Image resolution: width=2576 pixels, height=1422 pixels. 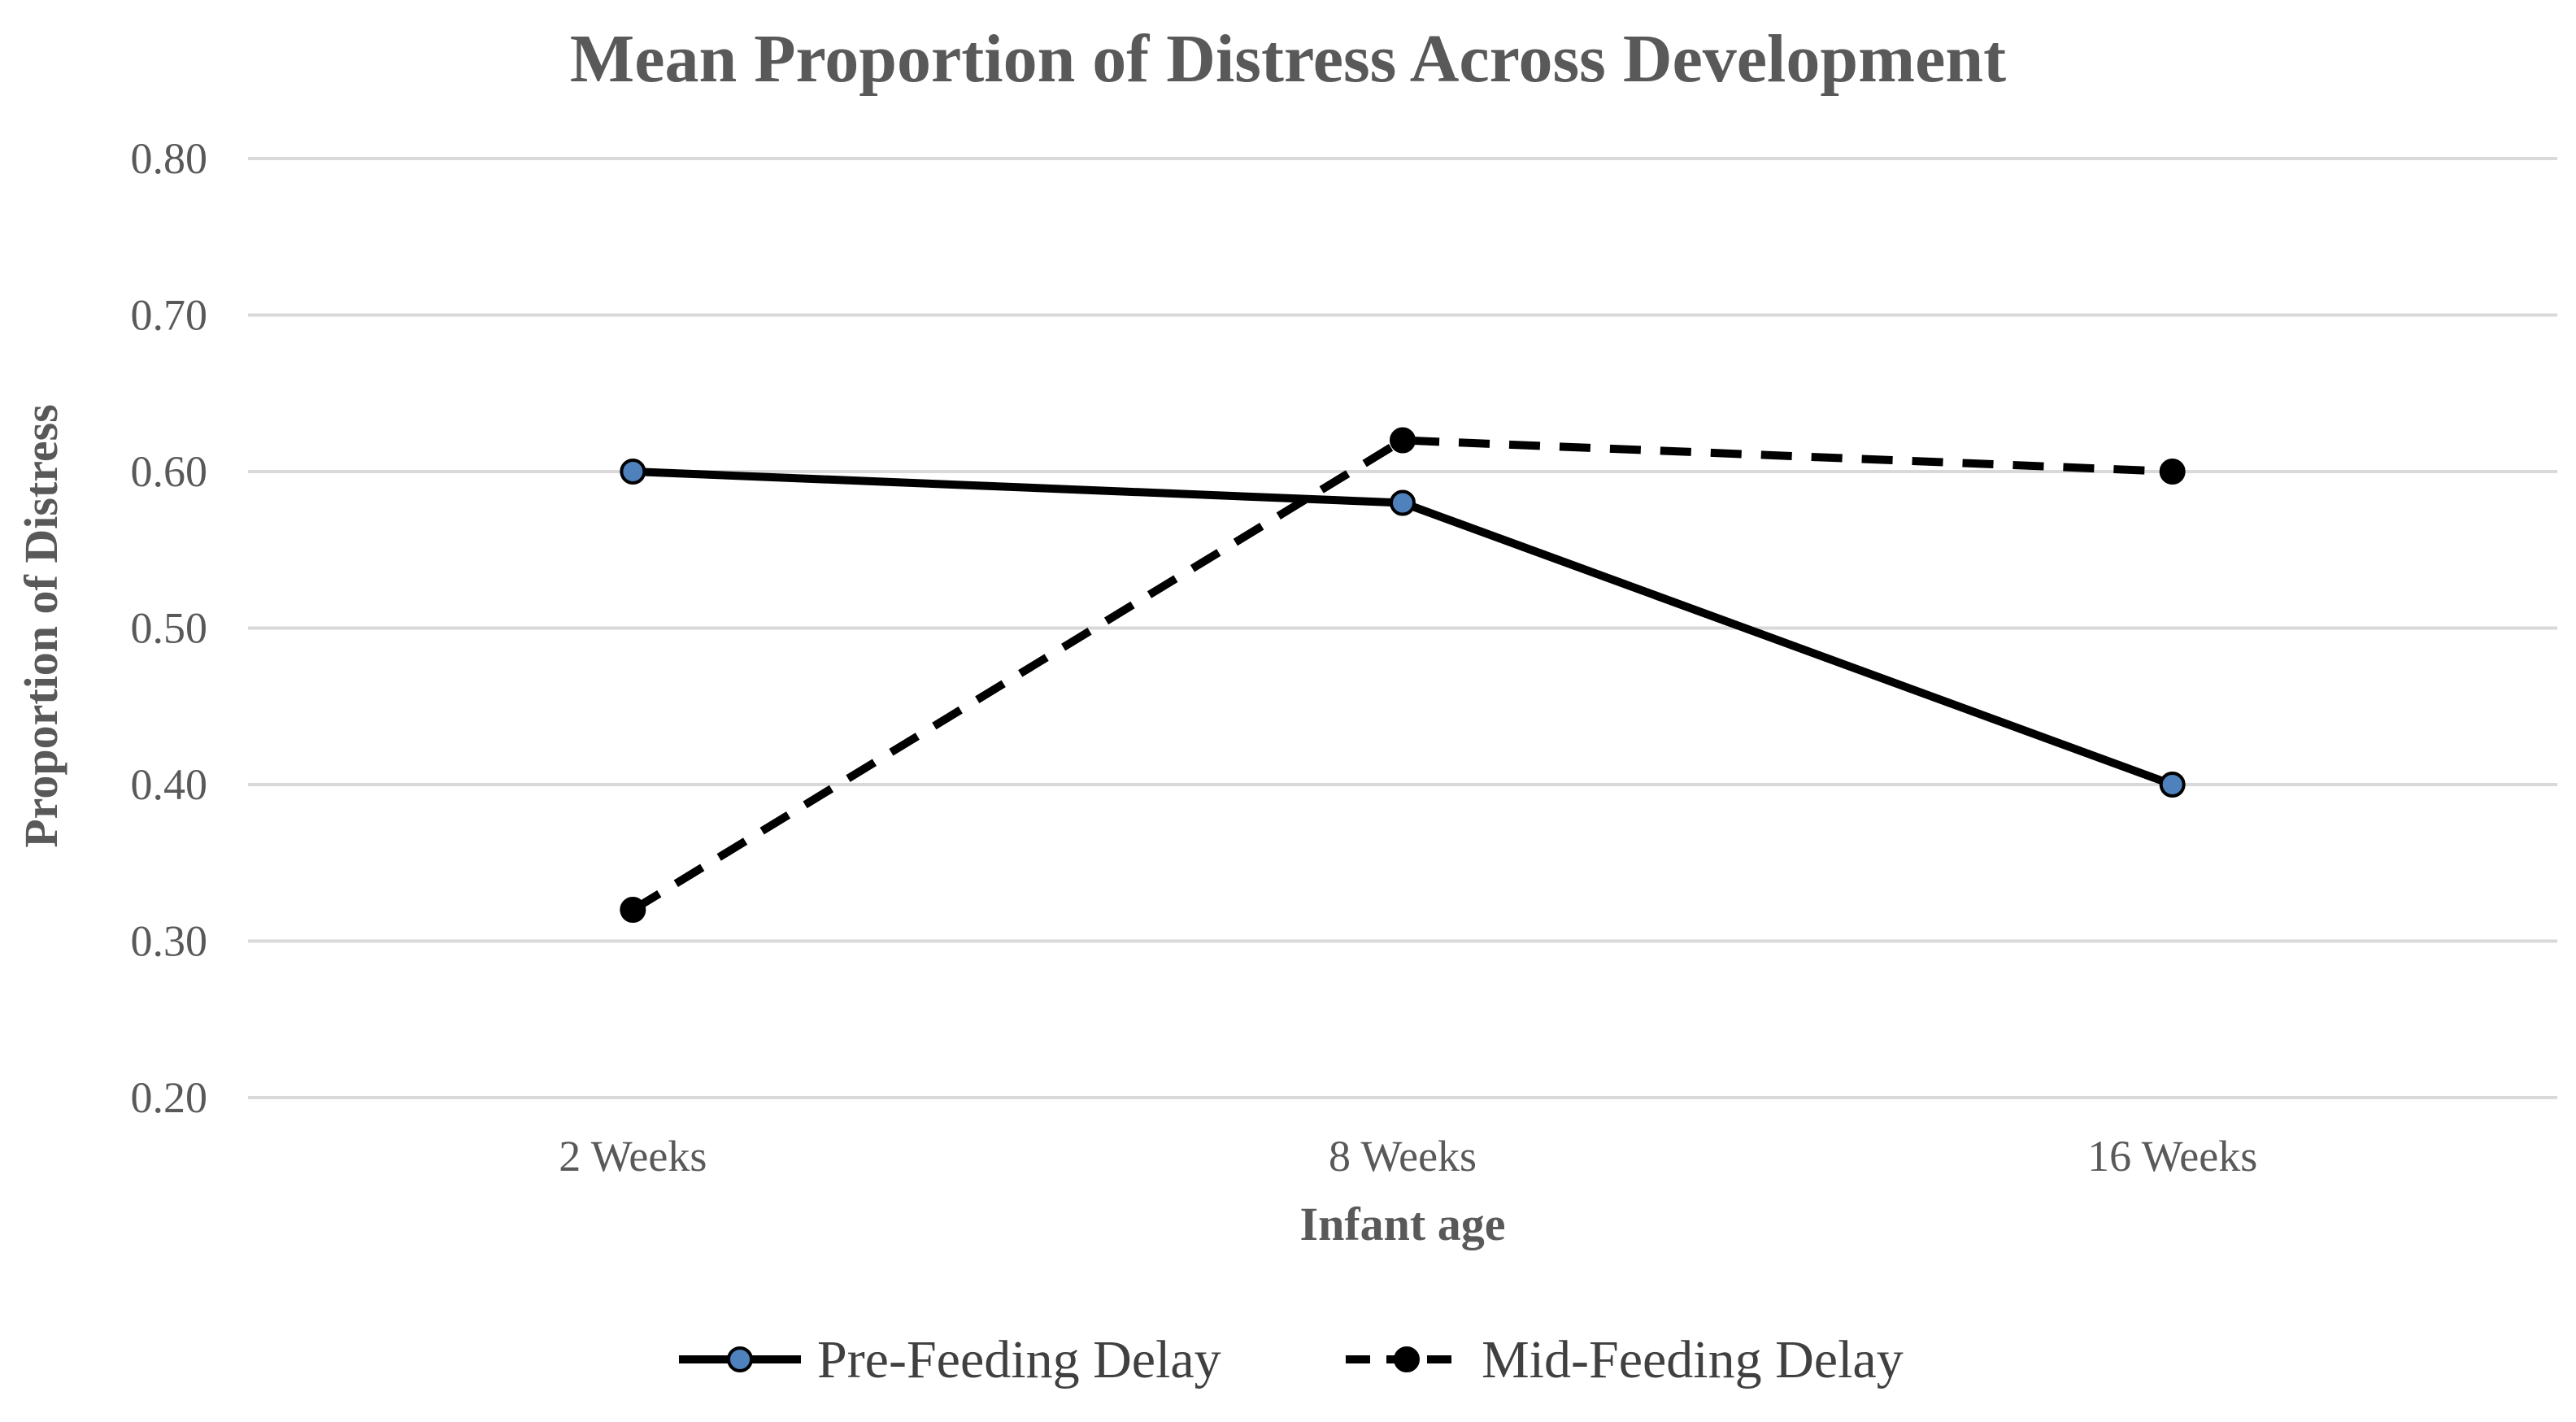 I want to click on legend-label: Pre-Feeding Delay, so click(x=1019, y=1359).